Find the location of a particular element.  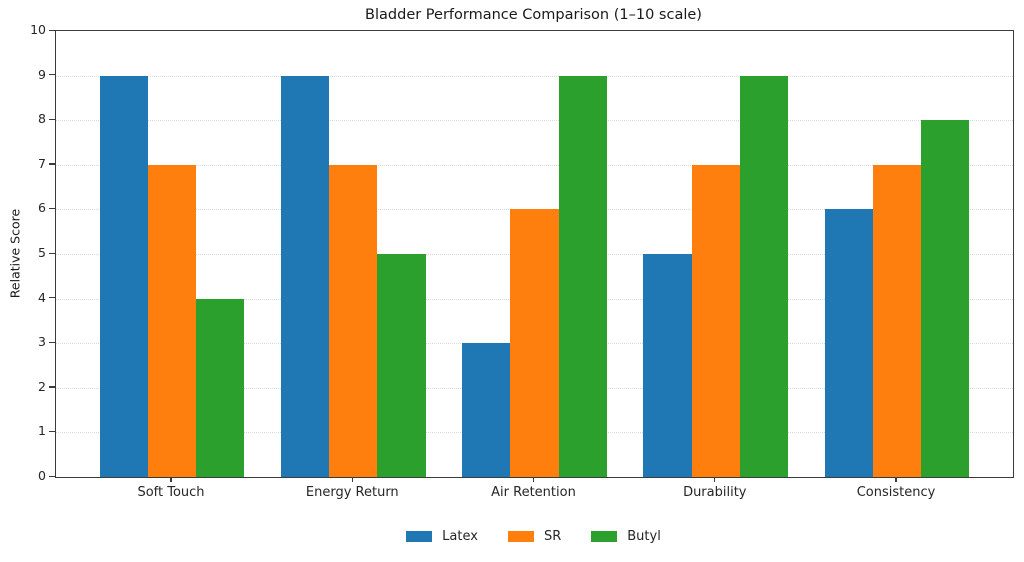

legend-swatch-sr is located at coordinates (520, 536).